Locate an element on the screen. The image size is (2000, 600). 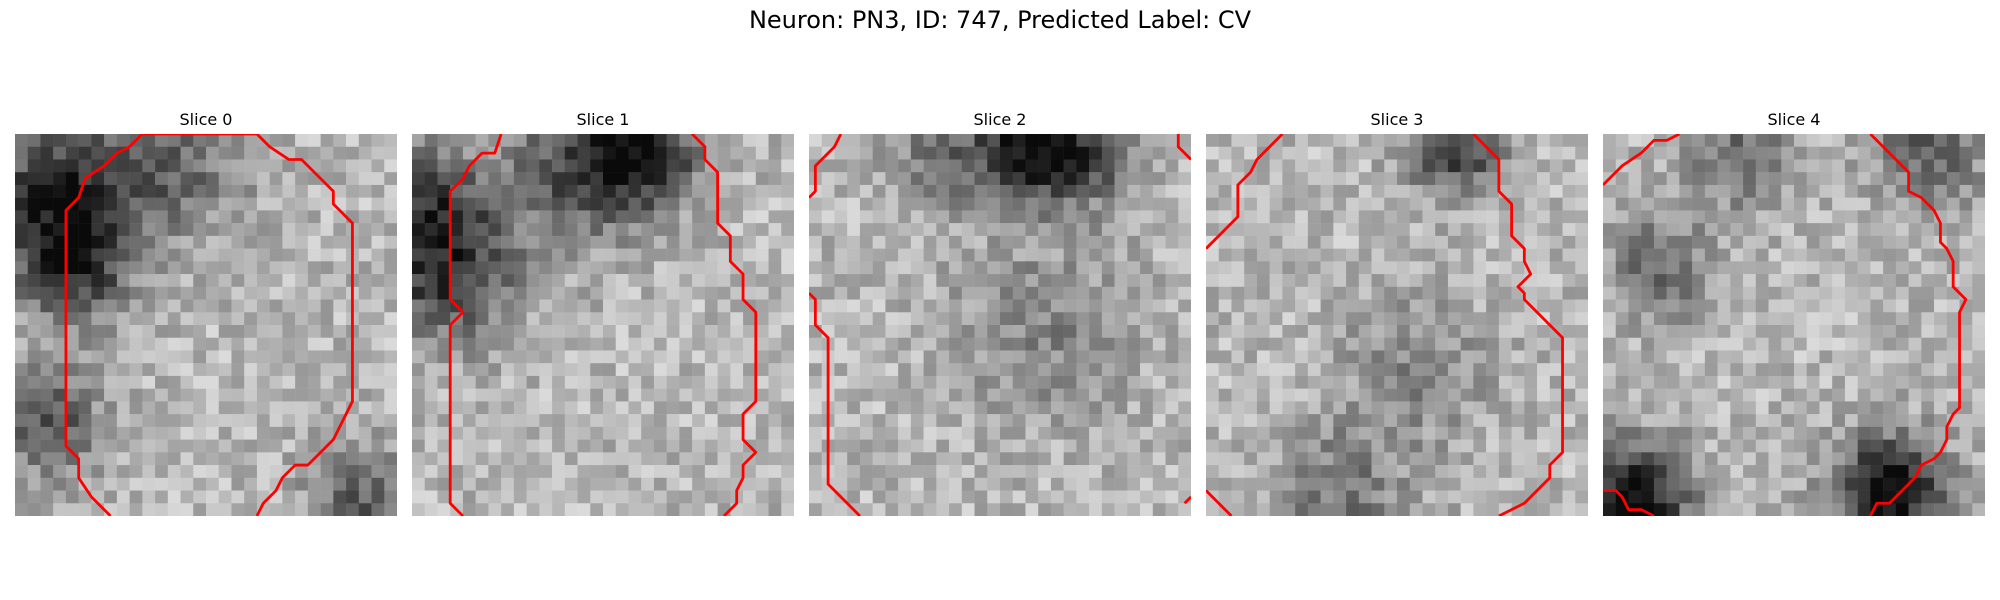
slice-panel-1: Slice 1 is located at coordinates (603, 312).